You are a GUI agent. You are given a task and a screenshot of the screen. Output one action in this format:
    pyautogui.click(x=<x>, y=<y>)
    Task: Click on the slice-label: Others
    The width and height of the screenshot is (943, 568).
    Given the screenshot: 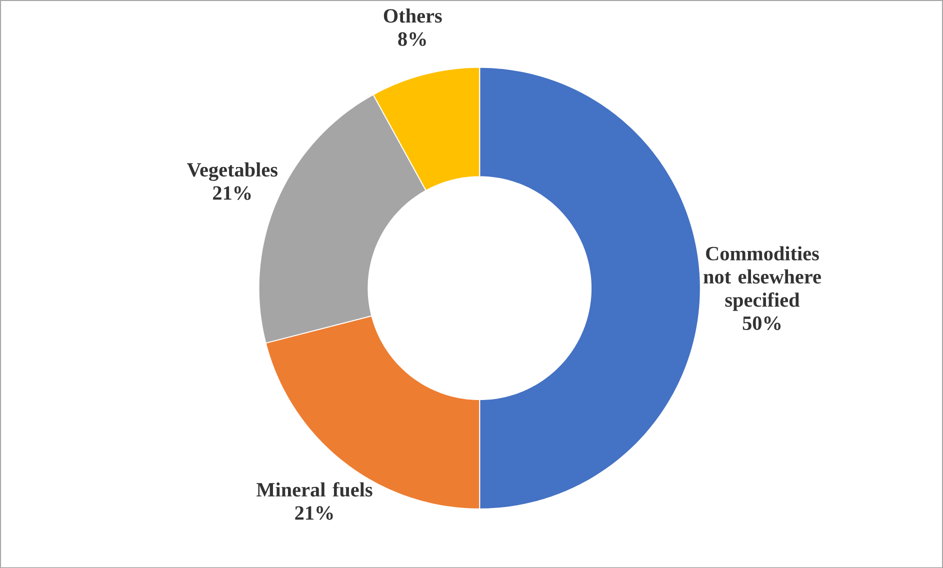 What is the action you would take?
    pyautogui.click(x=413, y=15)
    